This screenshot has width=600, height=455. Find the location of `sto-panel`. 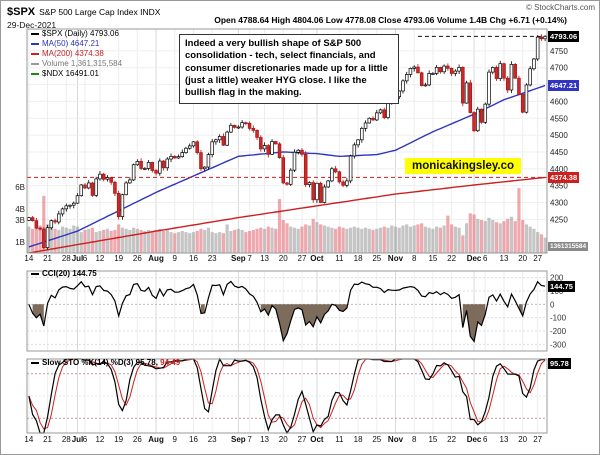

sto-panel is located at coordinates (287, 396).